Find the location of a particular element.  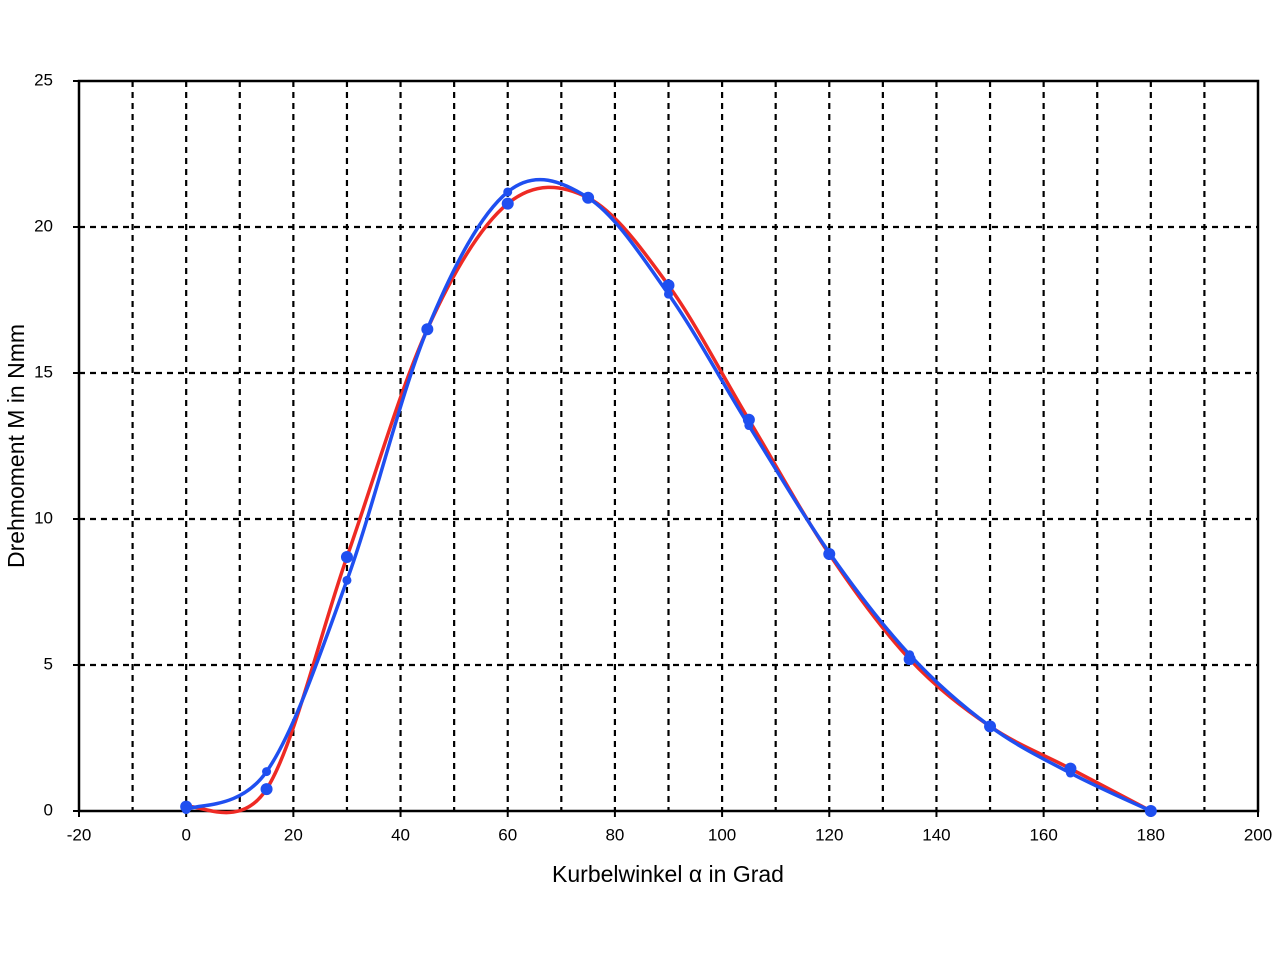

x-tick-label: 20 is located at coordinates (293, 834).